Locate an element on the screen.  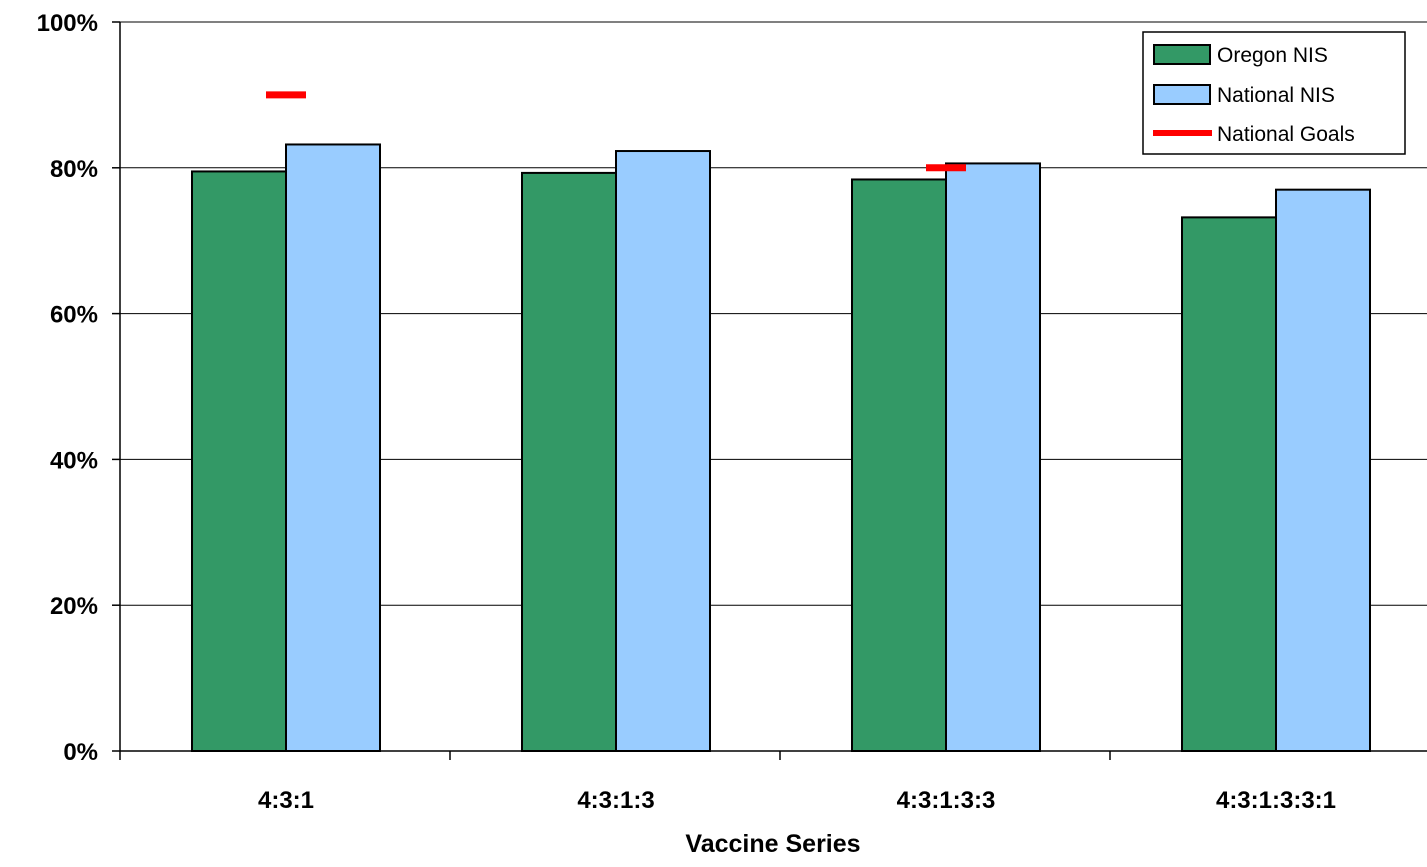
x-tick-label: 4:3:1:3:3:1 is located at coordinates (1276, 800).